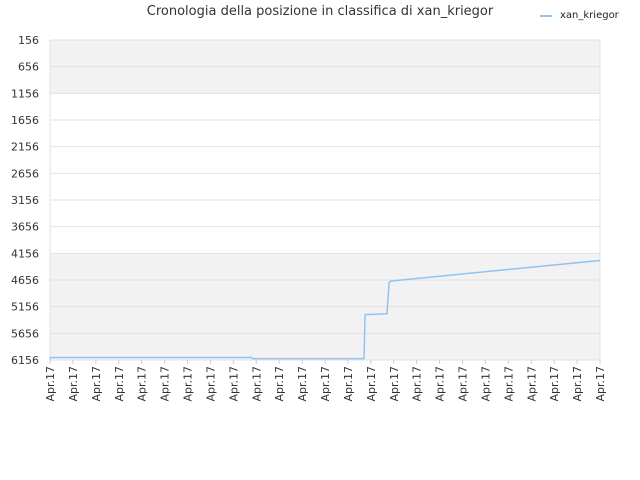 This screenshot has height=480, width=640. What do you see at coordinates (589, 15) in the screenshot?
I see `legend-label: xan_kriegor` at bounding box center [589, 15].